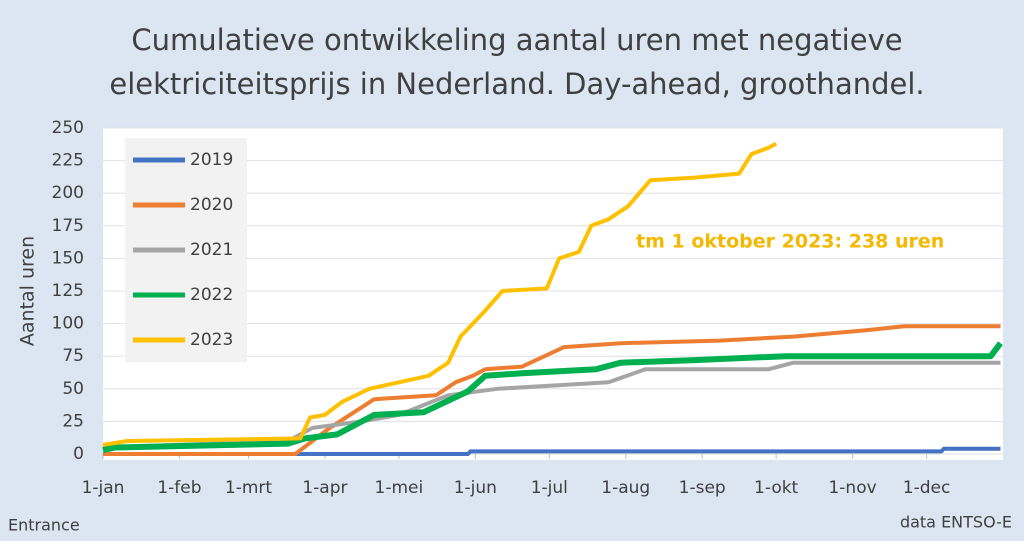 The width and height of the screenshot is (1024, 541). I want to click on x-tick-label: 1-aug, so click(625, 488).